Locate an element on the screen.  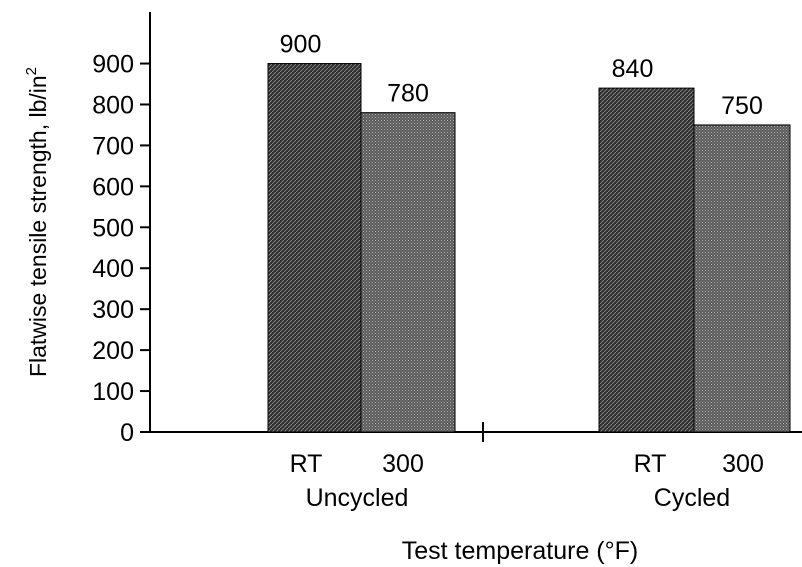
bar-data-label: 900 is located at coordinates (301, 45).